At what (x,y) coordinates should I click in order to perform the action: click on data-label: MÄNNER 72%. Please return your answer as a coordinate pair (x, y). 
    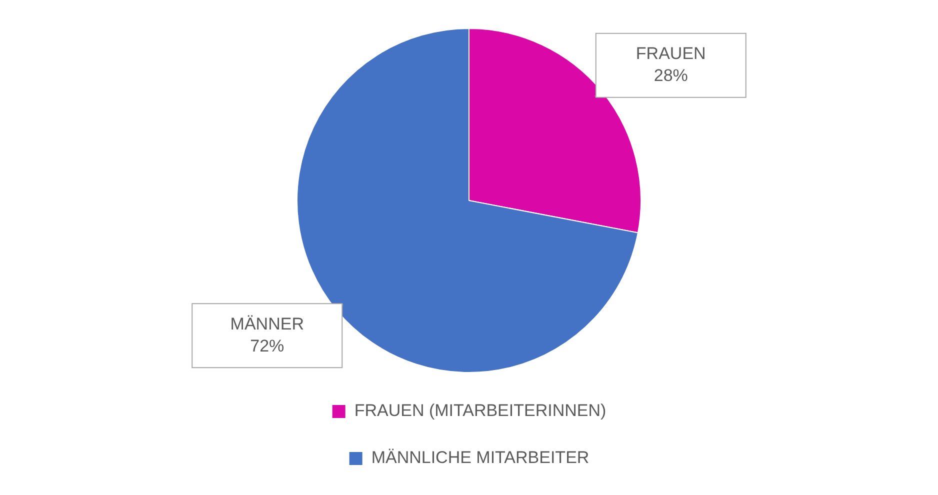
    Looking at the image, I should click on (267, 335).